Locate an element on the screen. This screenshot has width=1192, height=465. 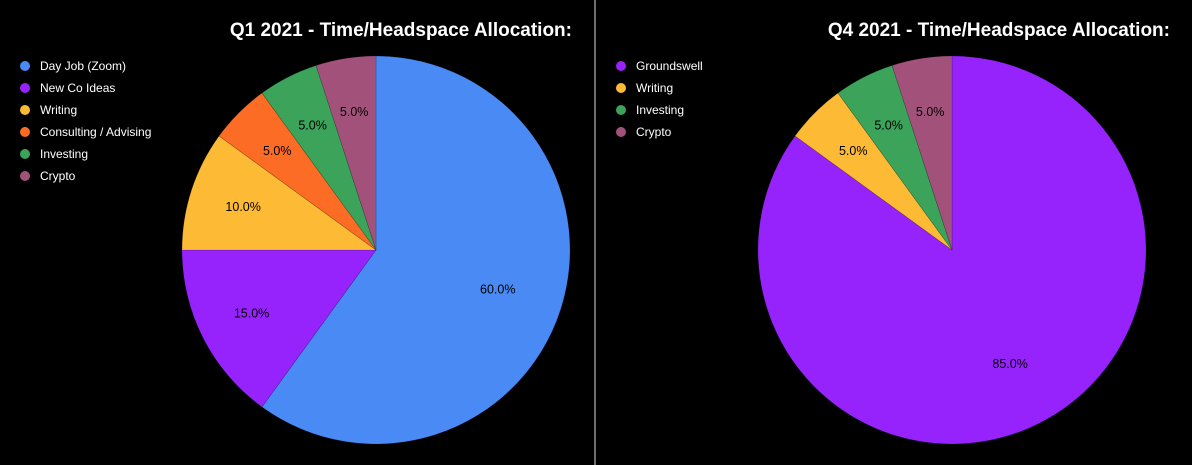
legend: Groundswell Writing Investing Crypto is located at coordinates (659, 99).